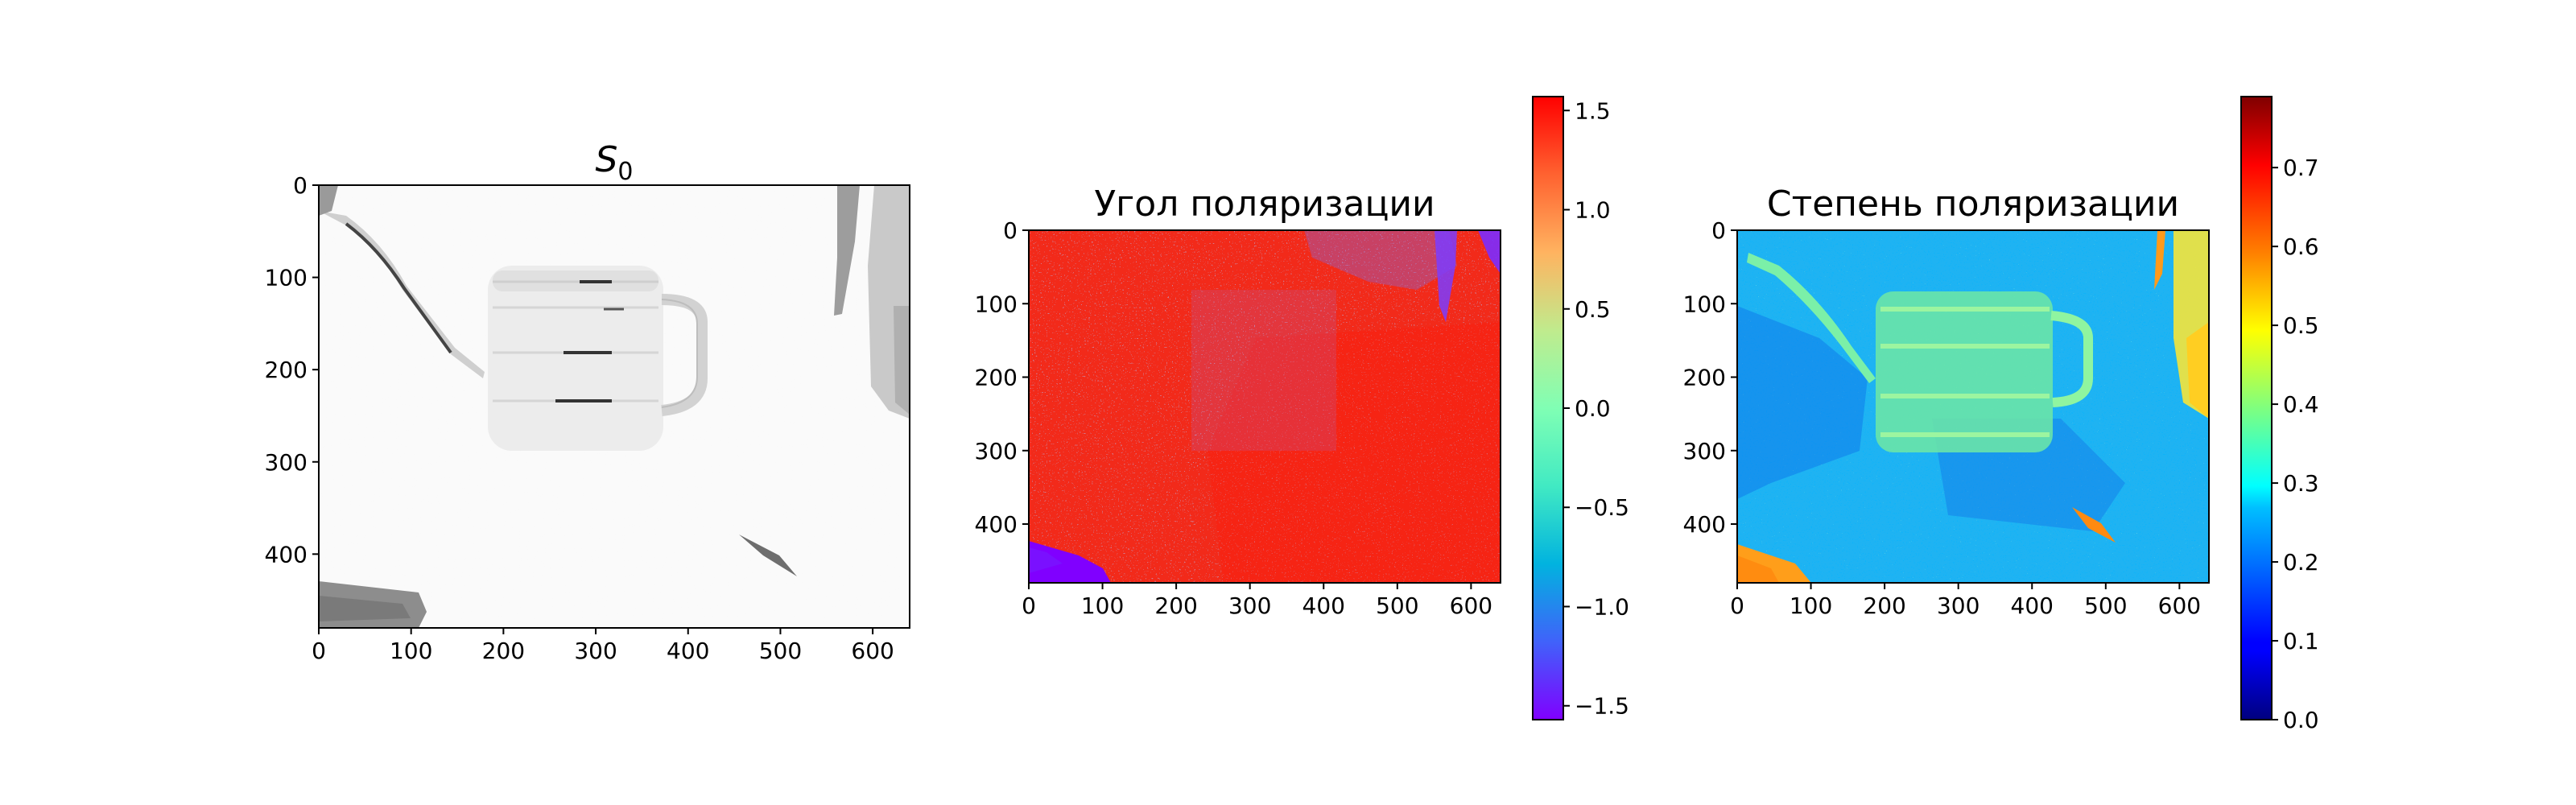 This screenshot has height=805, width=2576. What do you see at coordinates (2301, 404) in the screenshot?
I see `degree-colorbar-tick-label: 0.4` at bounding box center [2301, 404].